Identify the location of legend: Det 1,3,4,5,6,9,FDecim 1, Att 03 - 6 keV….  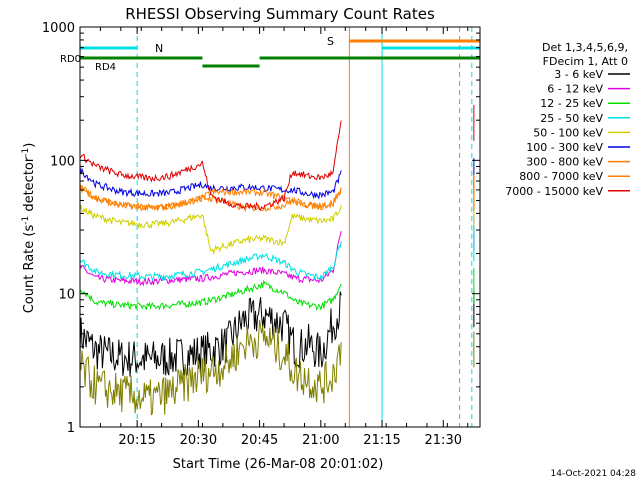
(567, 119).